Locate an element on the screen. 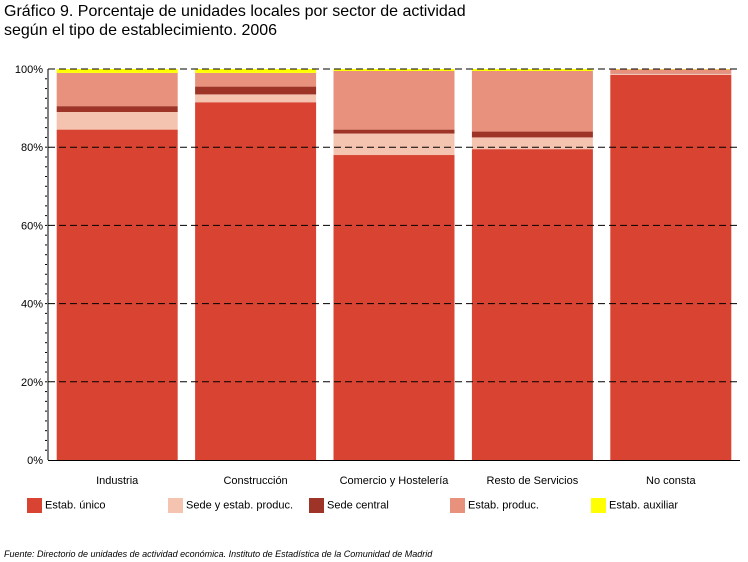  y-tick-label: 100% is located at coordinates (29, 70).